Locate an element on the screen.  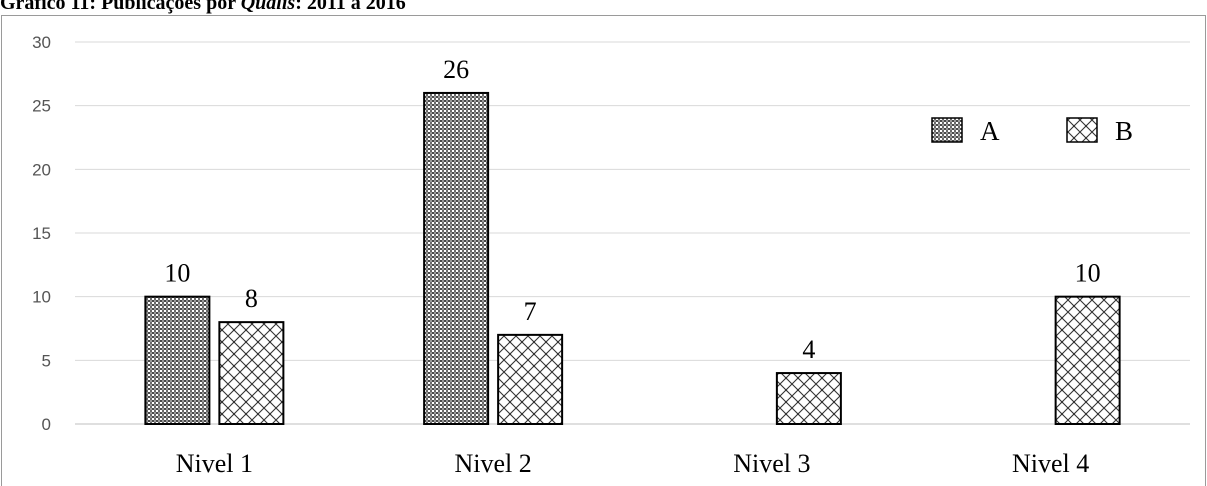
y-tick-label: 5 is located at coordinates (46, 360).